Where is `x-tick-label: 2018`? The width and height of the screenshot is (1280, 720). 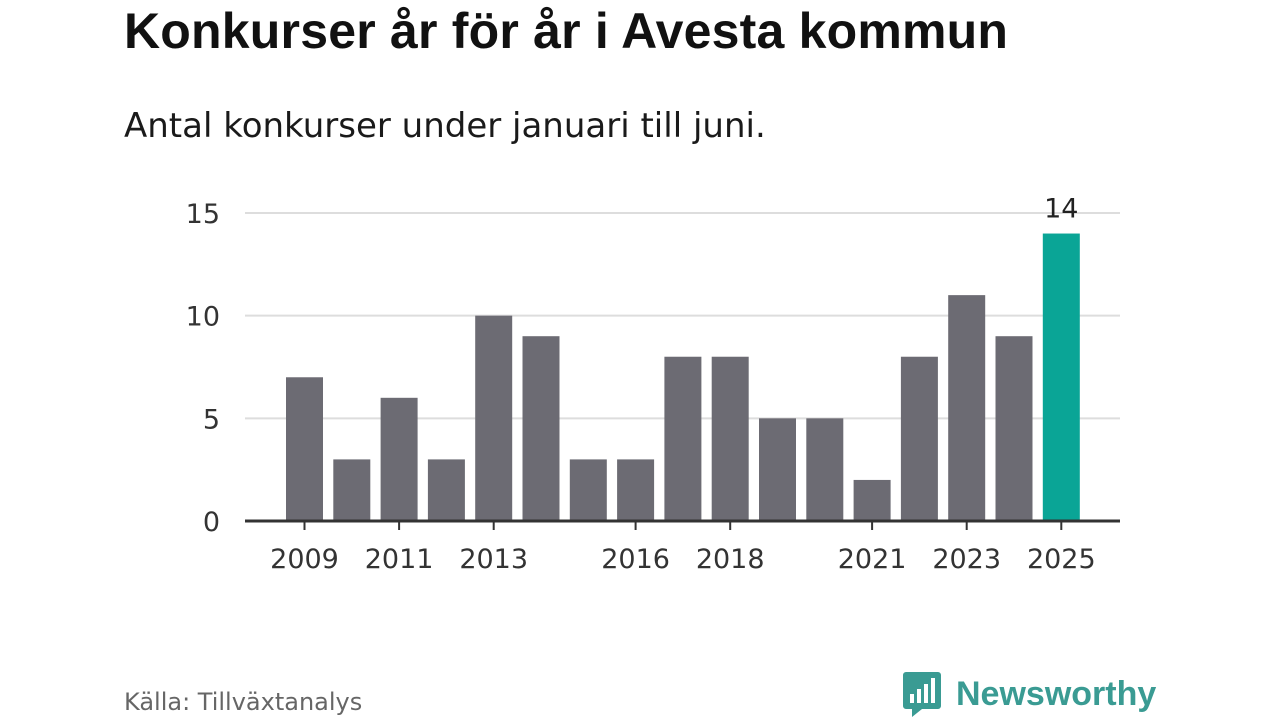 x-tick-label: 2018 is located at coordinates (730, 559).